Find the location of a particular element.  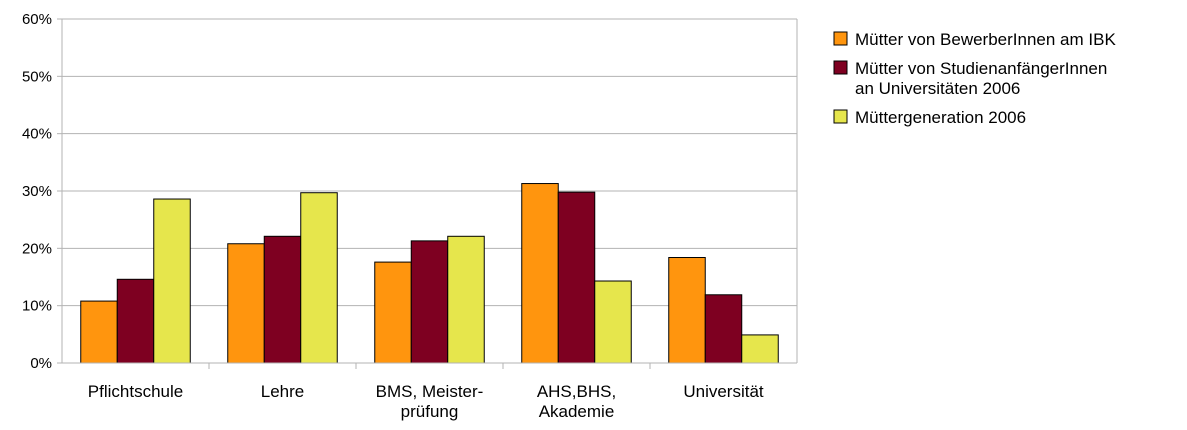

x-category-label-line: prüfung is located at coordinates (430, 411).